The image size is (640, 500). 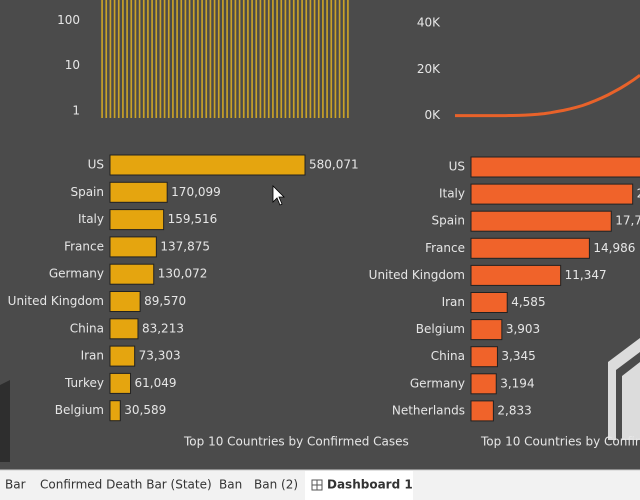 I want to click on data-label: 30,589, so click(x=145, y=410).